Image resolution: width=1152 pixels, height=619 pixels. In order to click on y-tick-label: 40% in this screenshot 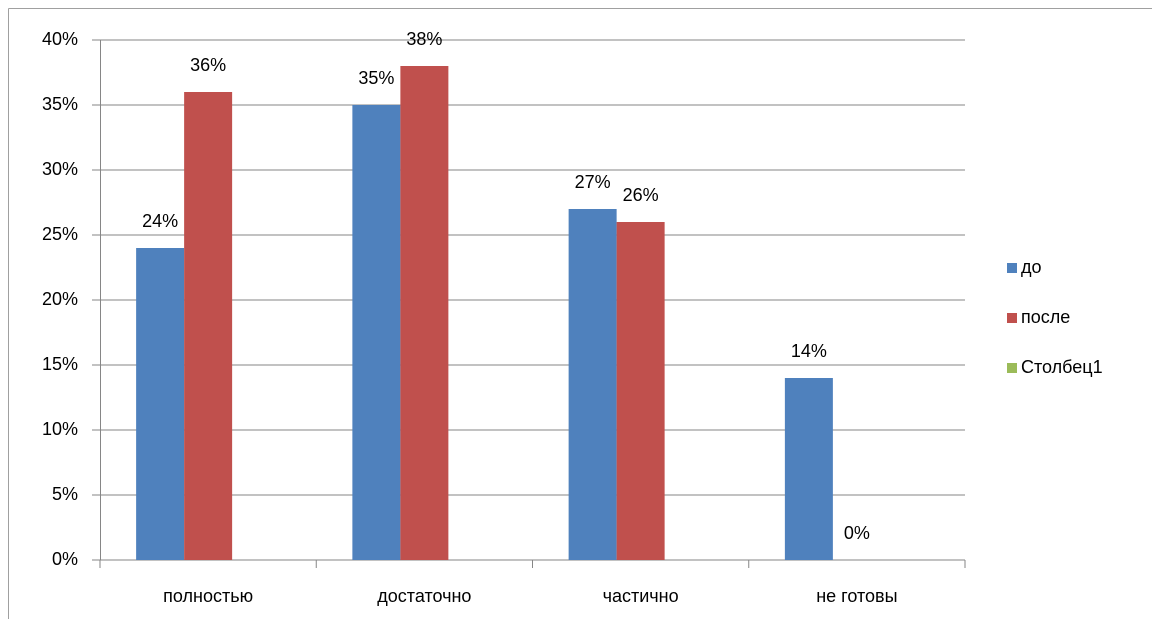, I will do `click(60, 39)`.